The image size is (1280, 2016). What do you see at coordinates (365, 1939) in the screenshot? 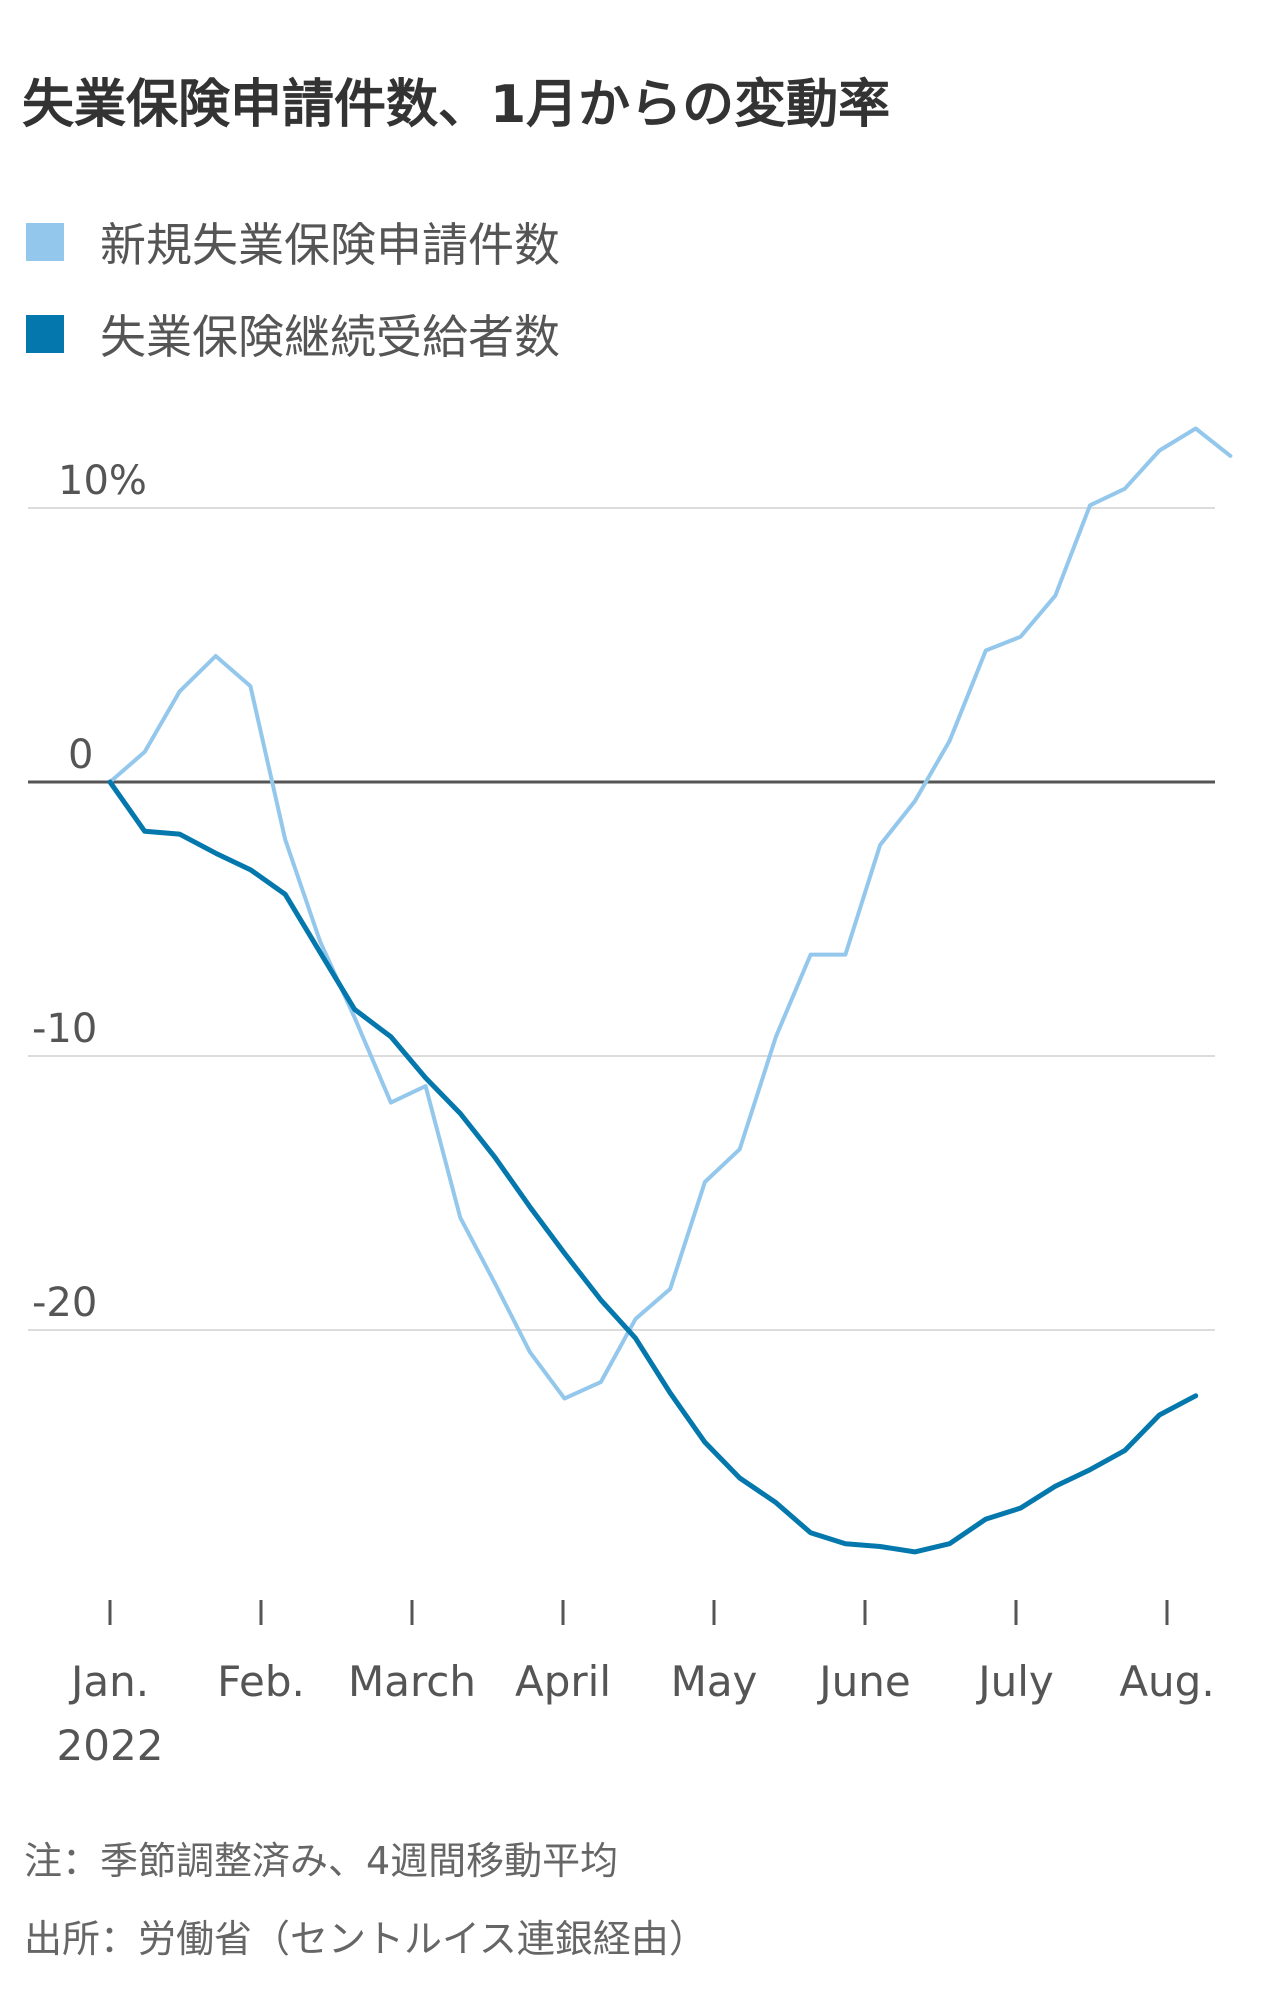
I see `source-text: 出所：労働省（セントルイス連銀経由）` at bounding box center [365, 1939].